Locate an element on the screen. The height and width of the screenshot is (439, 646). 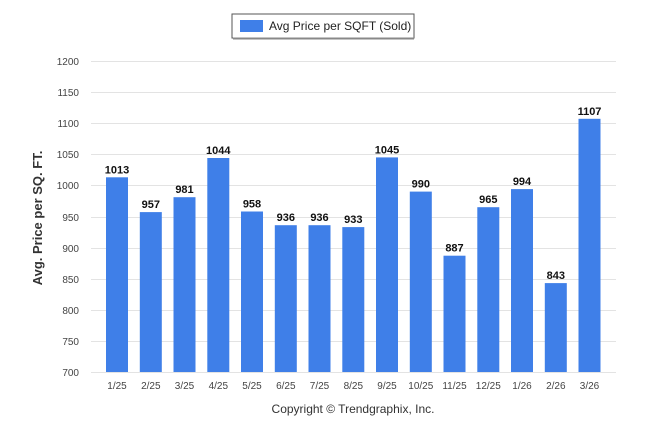
data-label: 1044 is located at coordinates (218, 151).